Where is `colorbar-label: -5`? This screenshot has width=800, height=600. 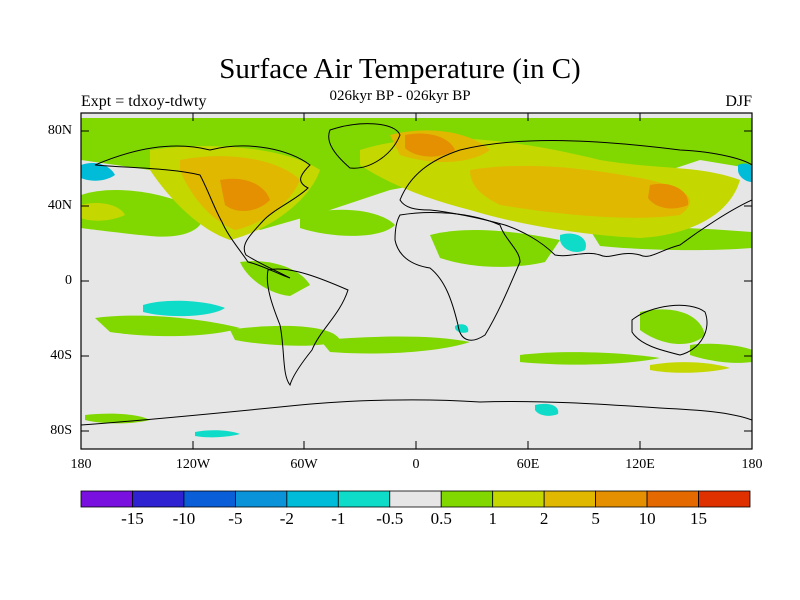
colorbar-label: -5 is located at coordinates (235, 518).